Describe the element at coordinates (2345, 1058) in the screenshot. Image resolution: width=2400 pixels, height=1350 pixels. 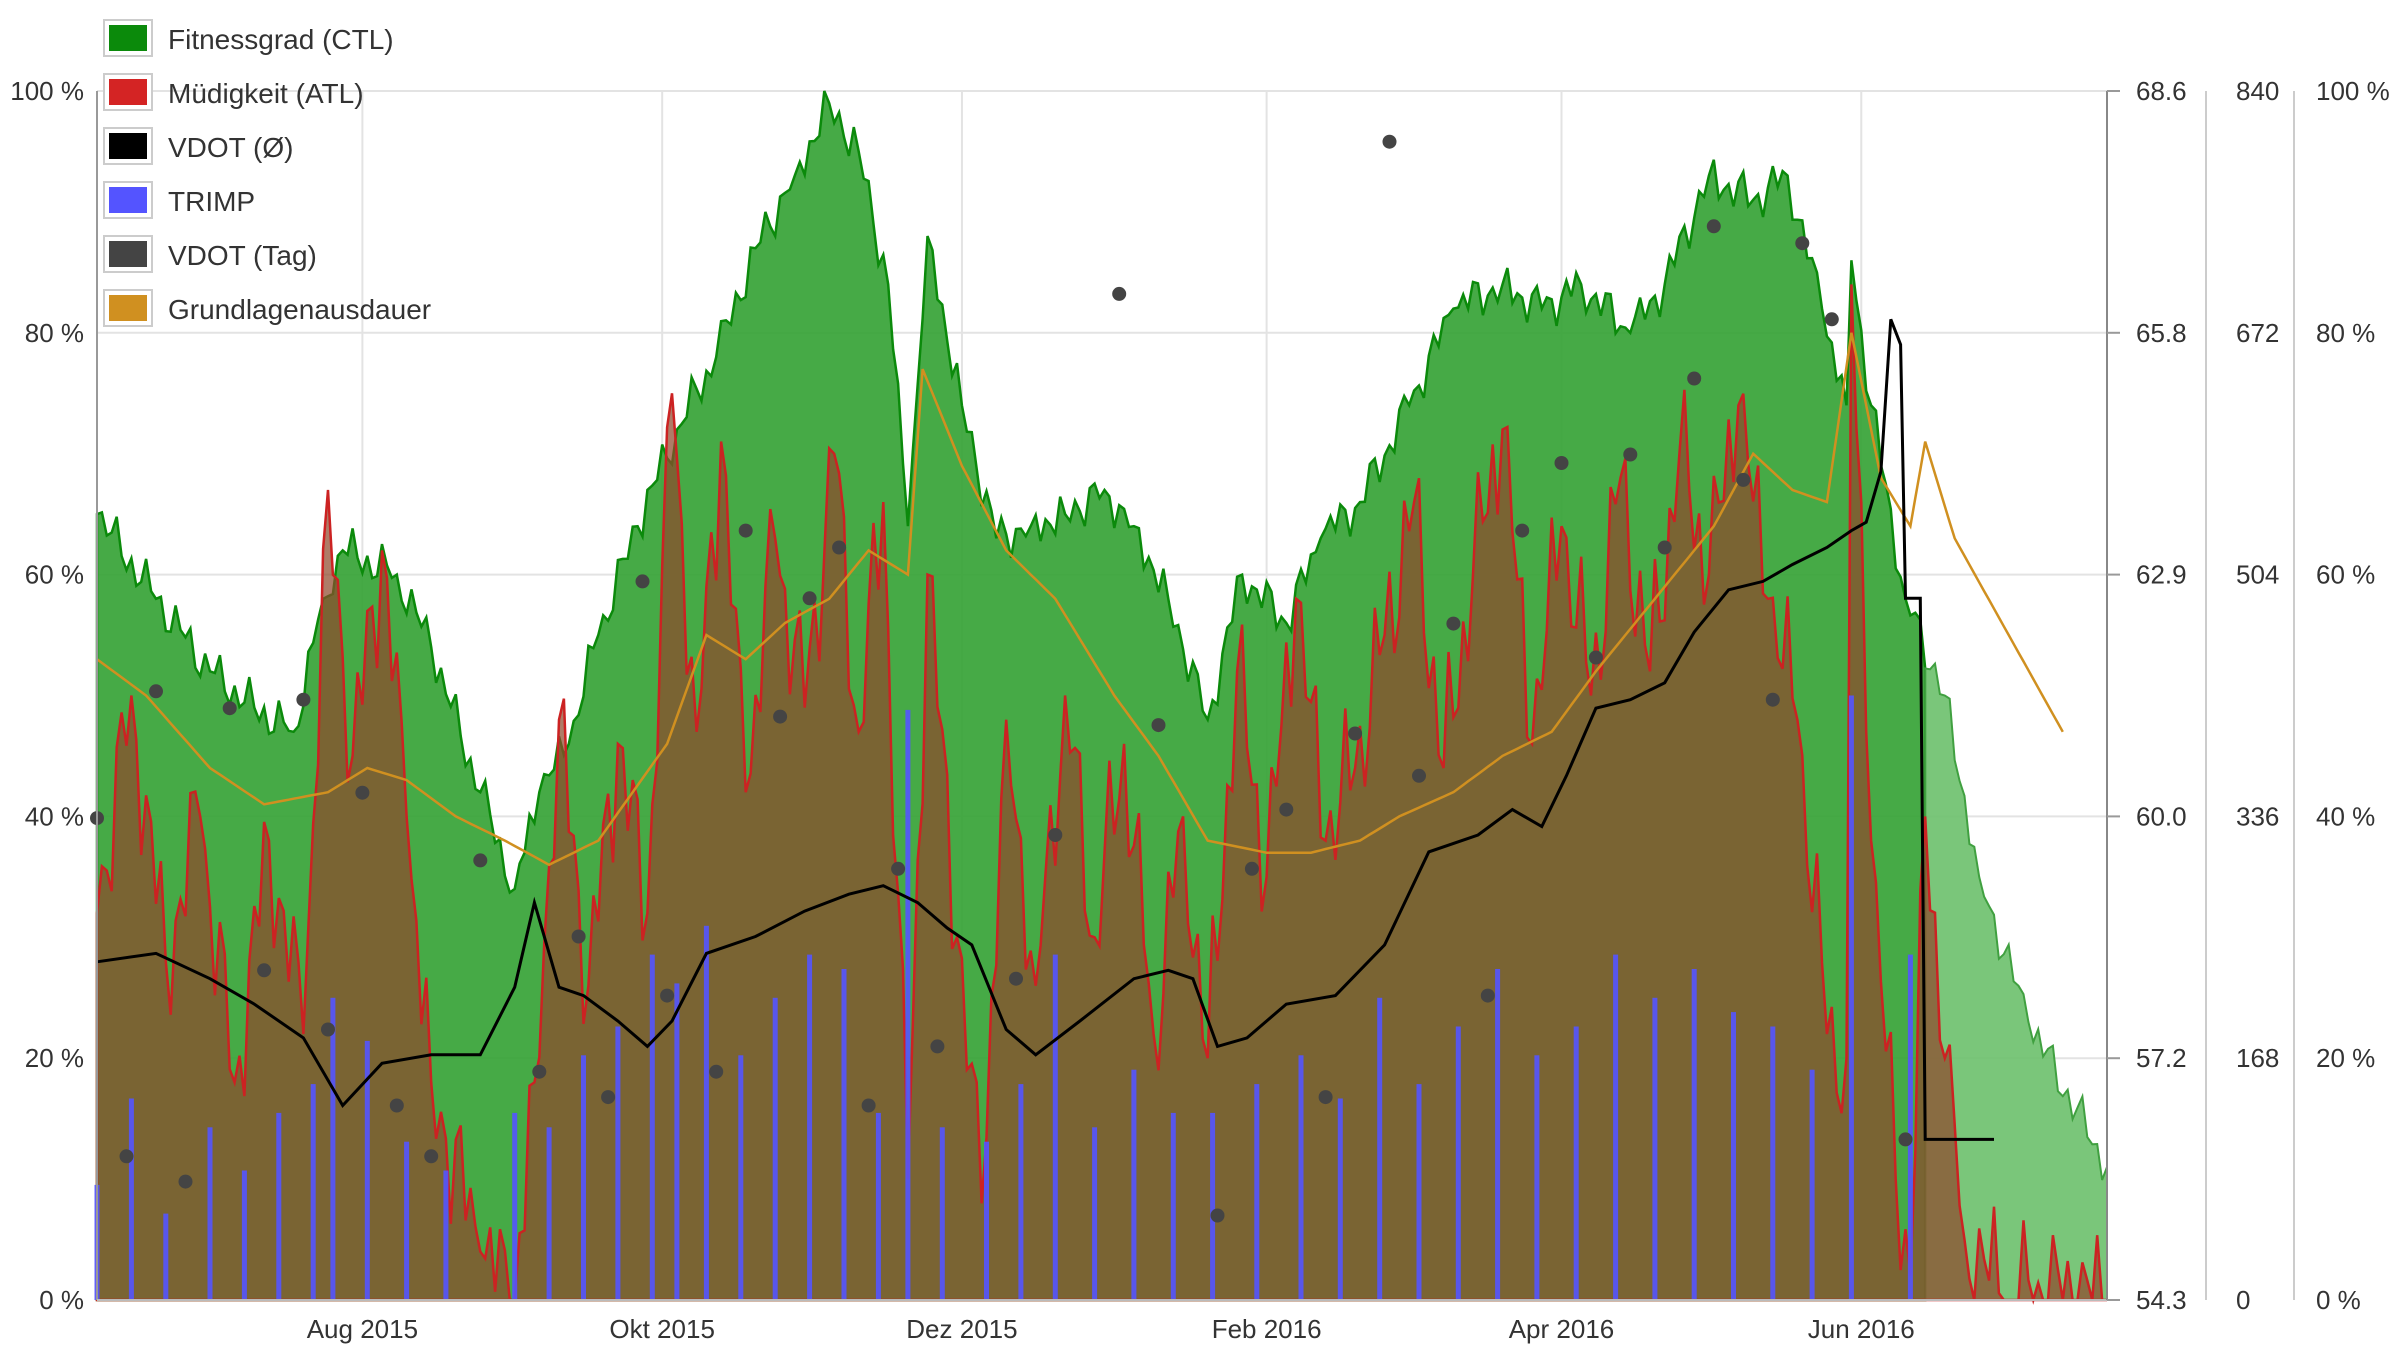
I see `right-y-tick: 20 %` at that location.